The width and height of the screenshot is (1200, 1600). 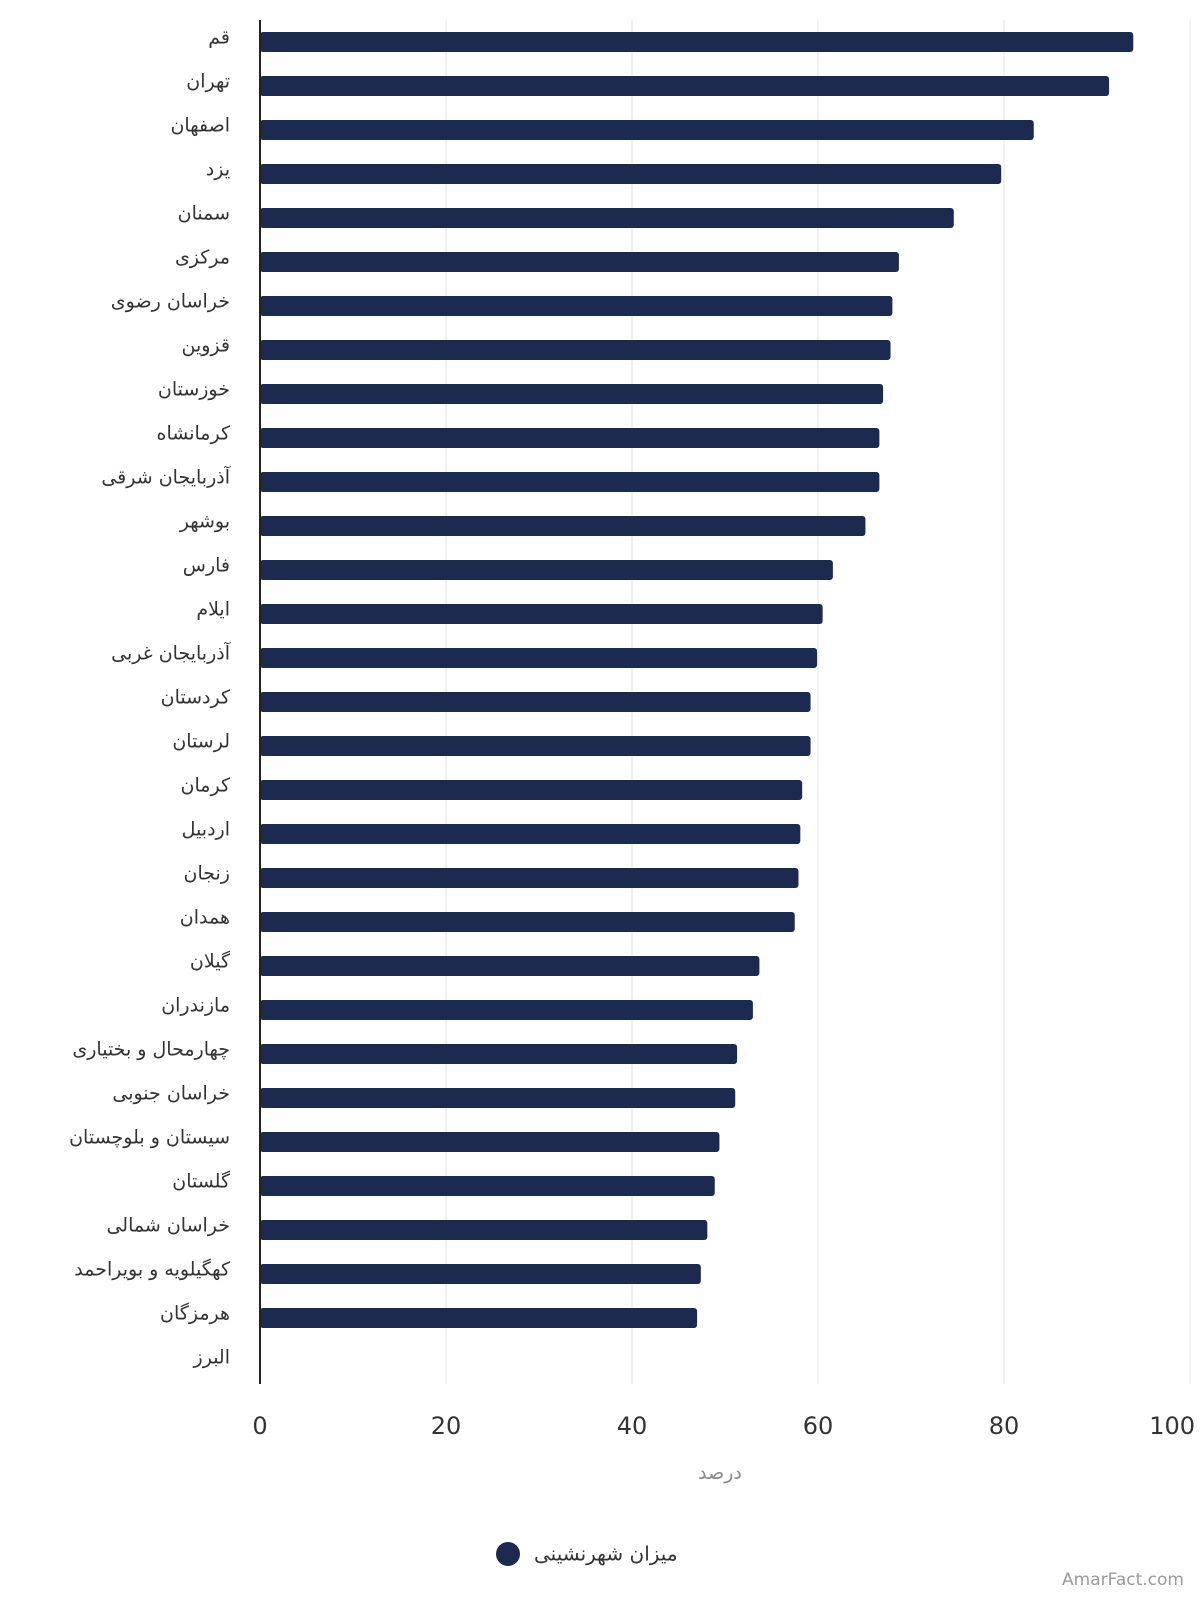 I want to click on watermark-text: AmarFact.com, so click(x=1123, y=1580).